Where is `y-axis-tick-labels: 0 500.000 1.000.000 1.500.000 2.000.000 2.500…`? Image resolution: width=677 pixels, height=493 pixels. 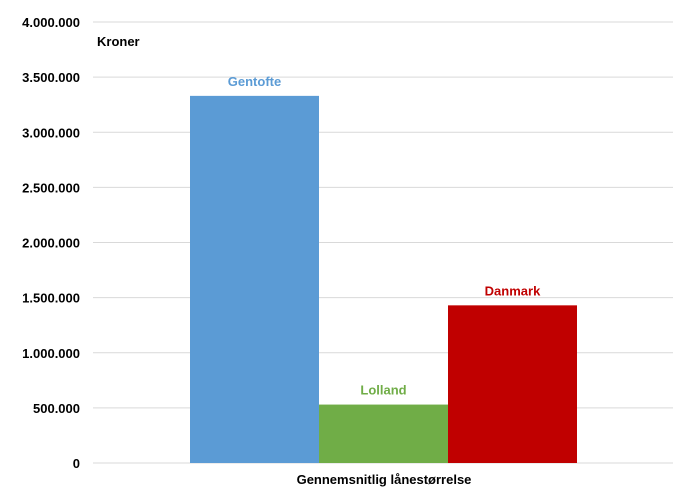 y-axis-tick-labels: 0 500.000 1.000.000 1.500.000 2.000.000 2.500… is located at coordinates (51, 243).